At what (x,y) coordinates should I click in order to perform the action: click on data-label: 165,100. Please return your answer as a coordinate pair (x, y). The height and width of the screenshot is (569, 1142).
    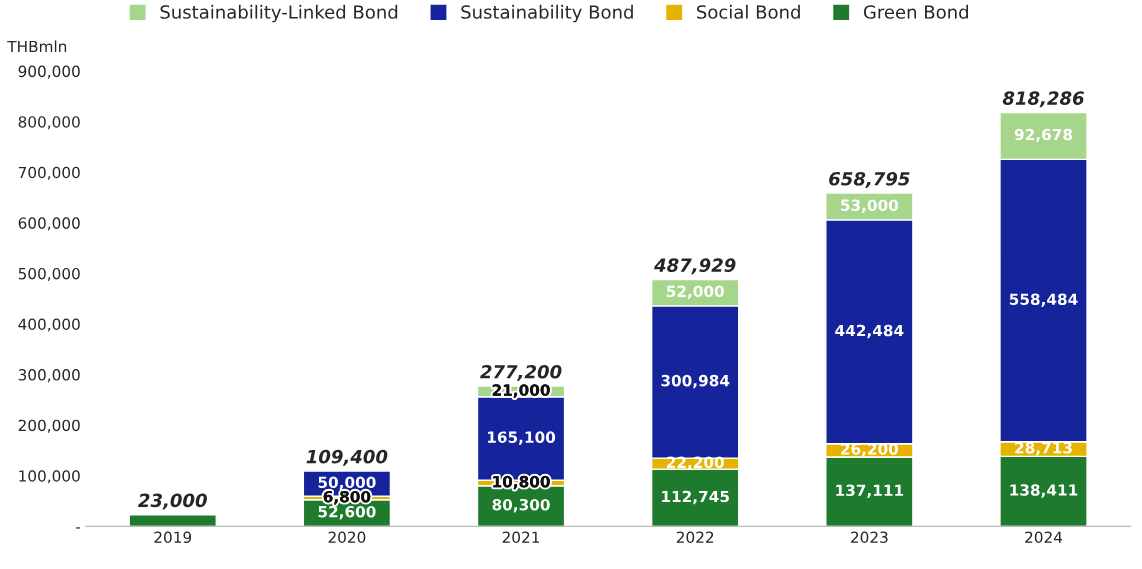
    Looking at the image, I should click on (521, 438).